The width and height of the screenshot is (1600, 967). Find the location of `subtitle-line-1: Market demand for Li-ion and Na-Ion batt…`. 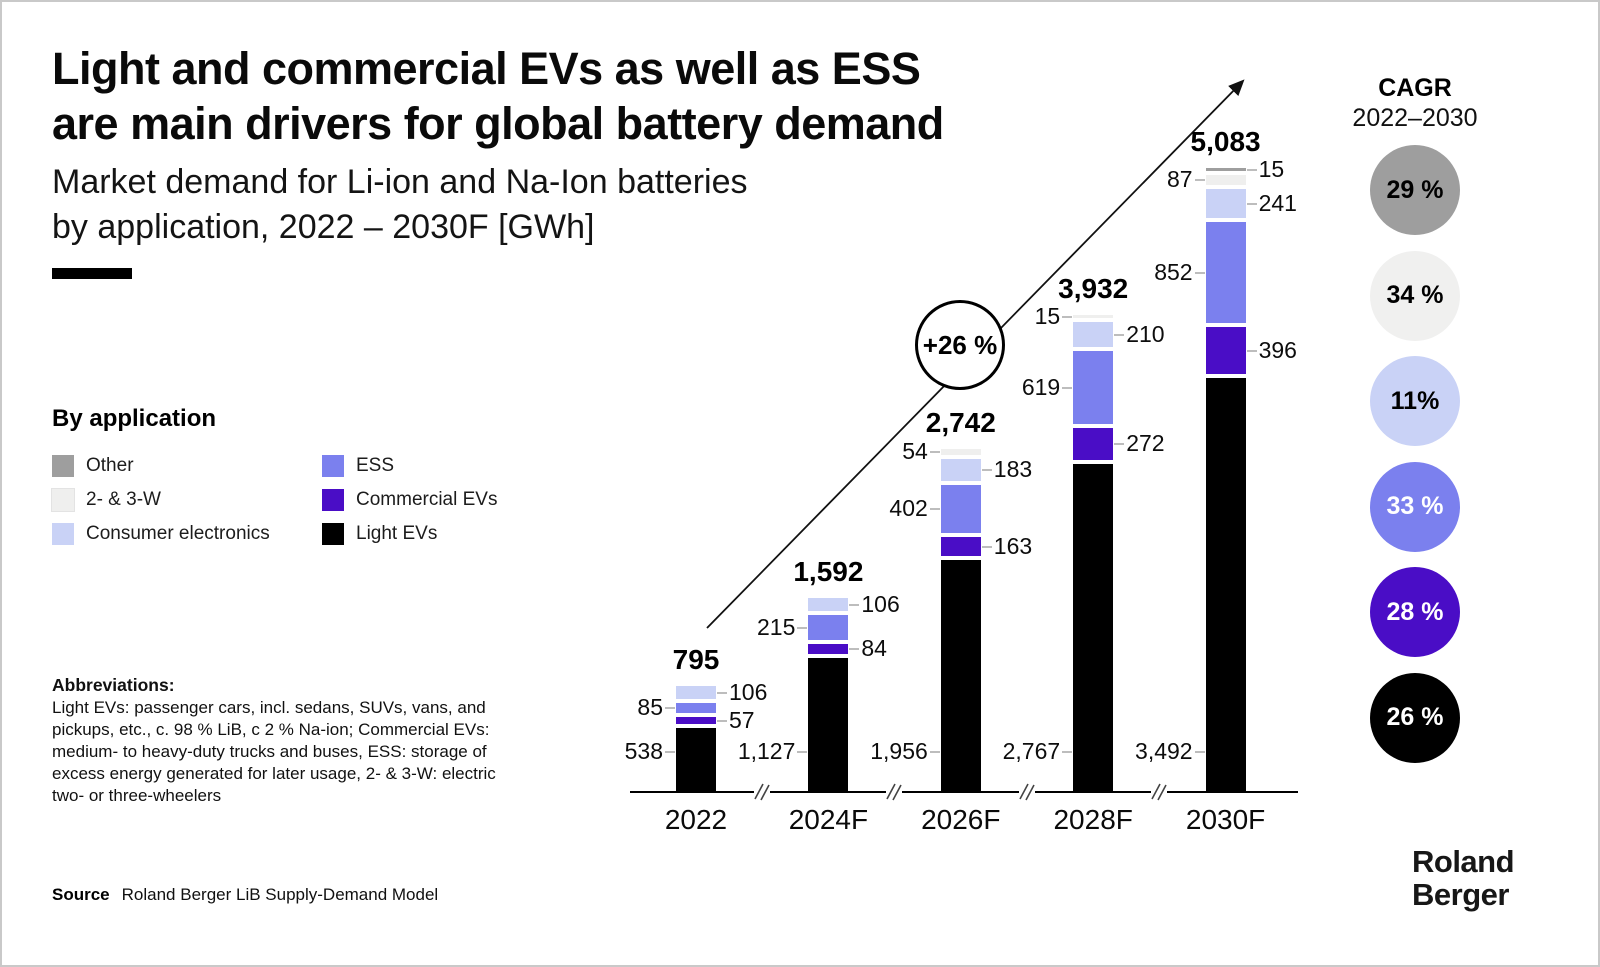

subtitle-line-1: Market demand for Li-ion and Na-Ion batt… is located at coordinates (400, 182).